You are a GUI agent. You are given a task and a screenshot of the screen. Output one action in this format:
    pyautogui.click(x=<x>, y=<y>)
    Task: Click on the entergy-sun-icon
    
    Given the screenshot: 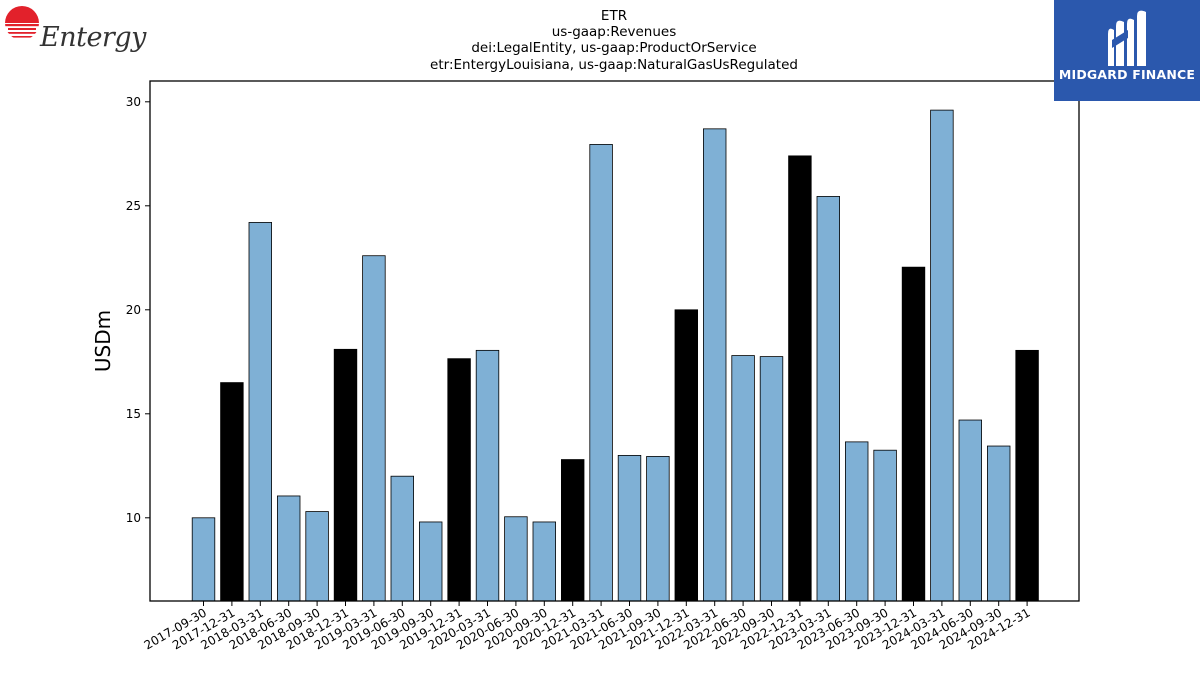 What is the action you would take?
    pyautogui.click(x=22, y=22)
    